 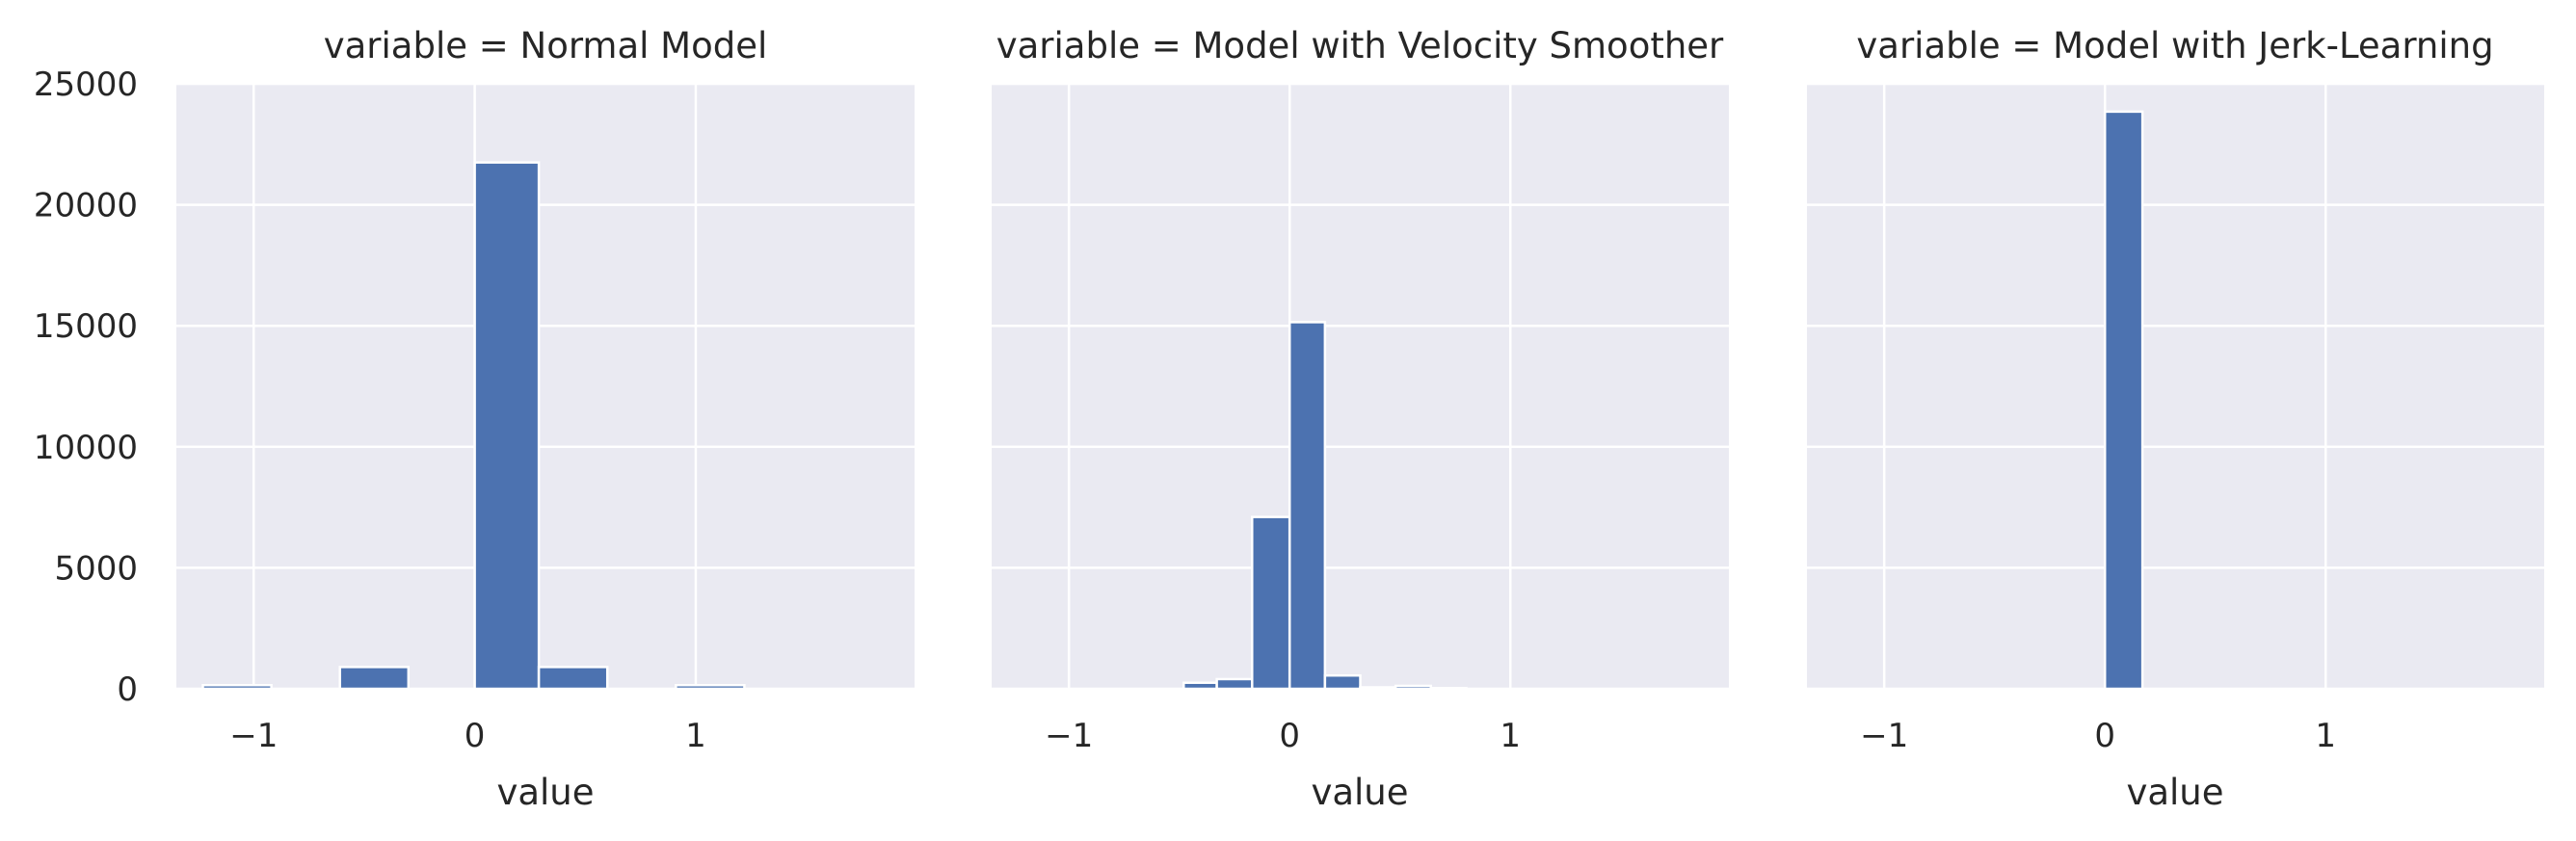 I want to click on panel-title: variable = Model with Jerk-Learning, so click(x=2174, y=45).